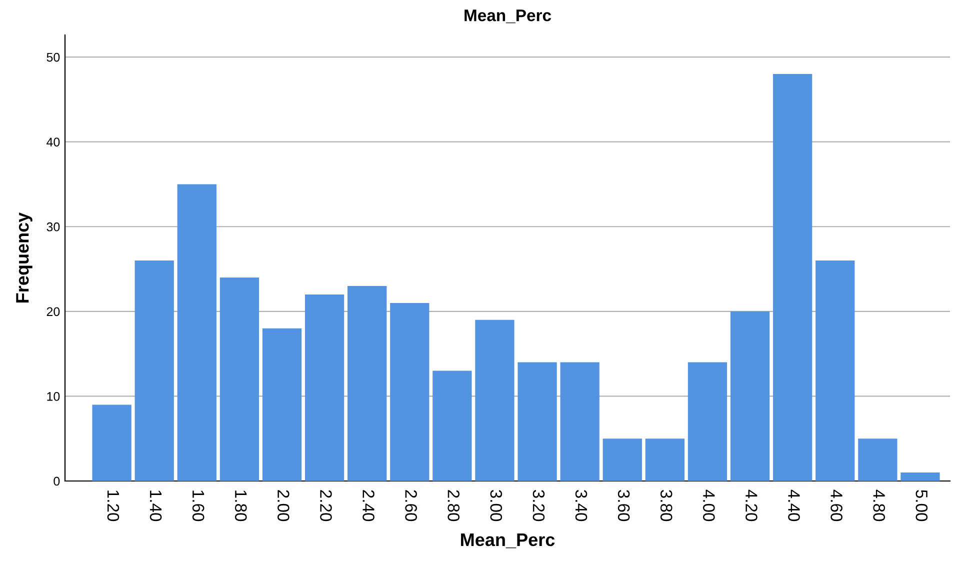  I want to click on x-tick-label: 2.00, so click(284, 506).